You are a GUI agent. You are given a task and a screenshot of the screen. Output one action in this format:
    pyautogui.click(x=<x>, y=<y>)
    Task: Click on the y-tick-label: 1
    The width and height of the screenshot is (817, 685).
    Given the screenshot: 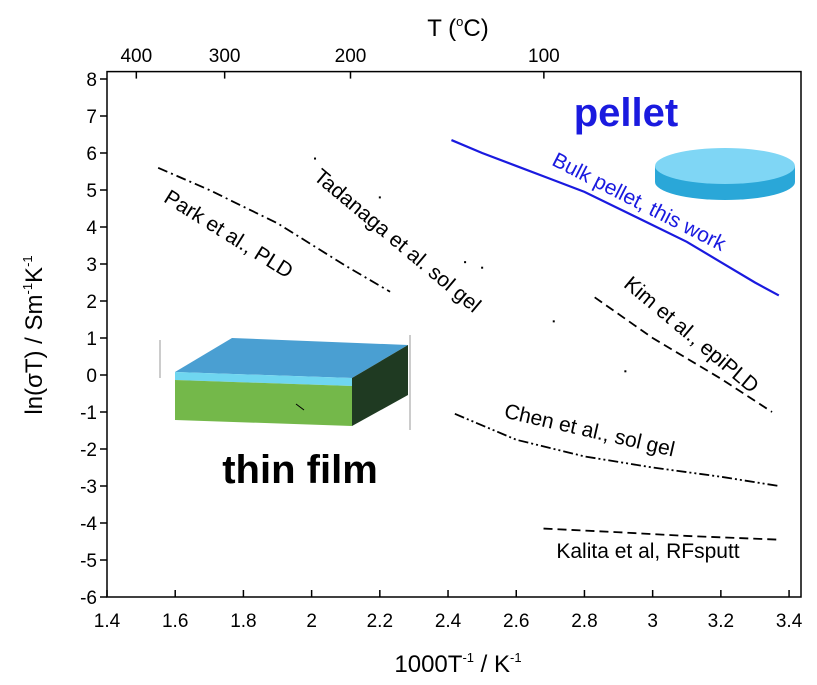 What is the action you would take?
    pyautogui.click(x=91, y=339)
    